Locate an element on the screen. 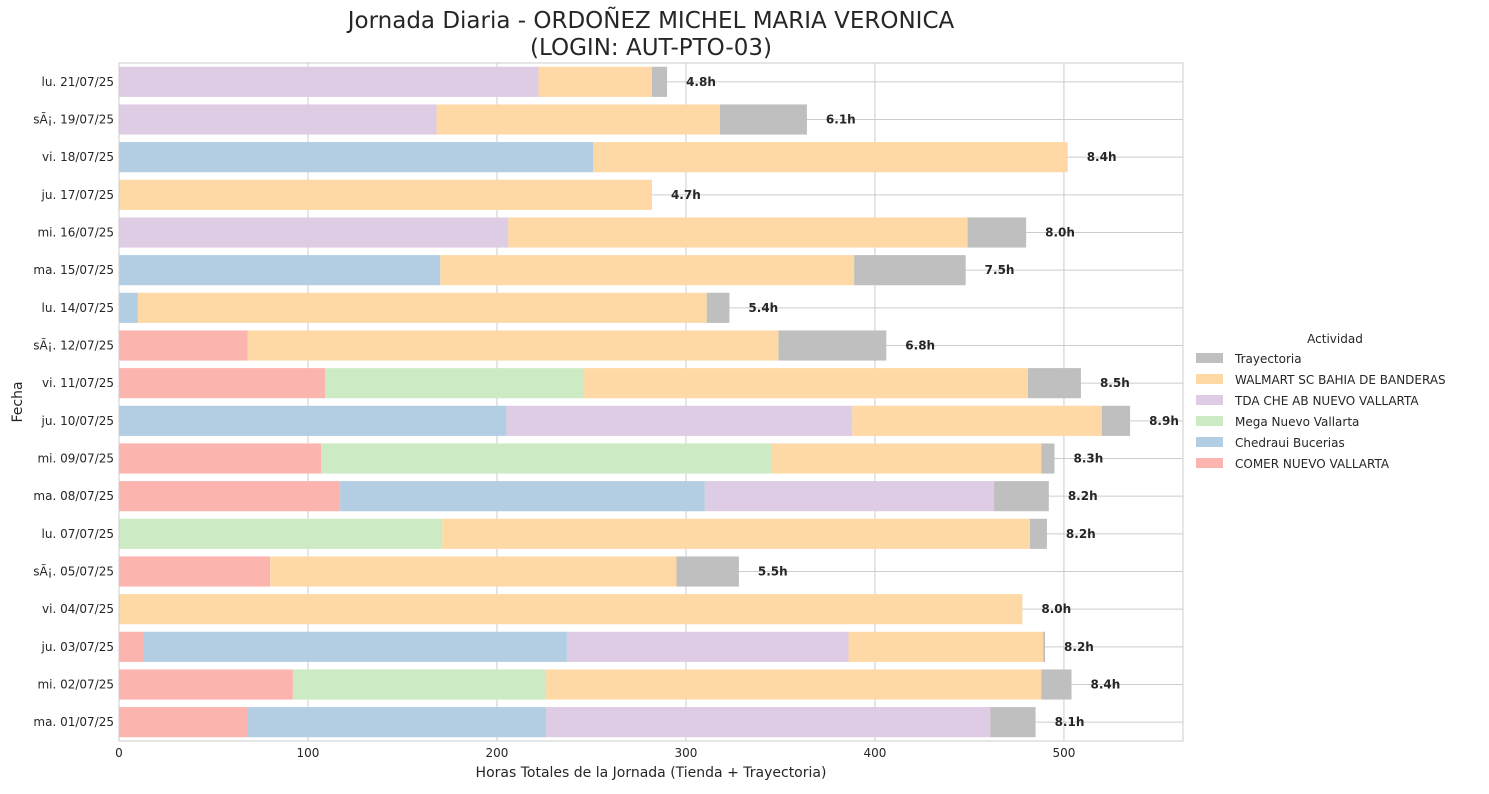 This screenshot has height=794, width=1489. legend-entry: Mega Nuevo Vallarta is located at coordinates (1297, 422).